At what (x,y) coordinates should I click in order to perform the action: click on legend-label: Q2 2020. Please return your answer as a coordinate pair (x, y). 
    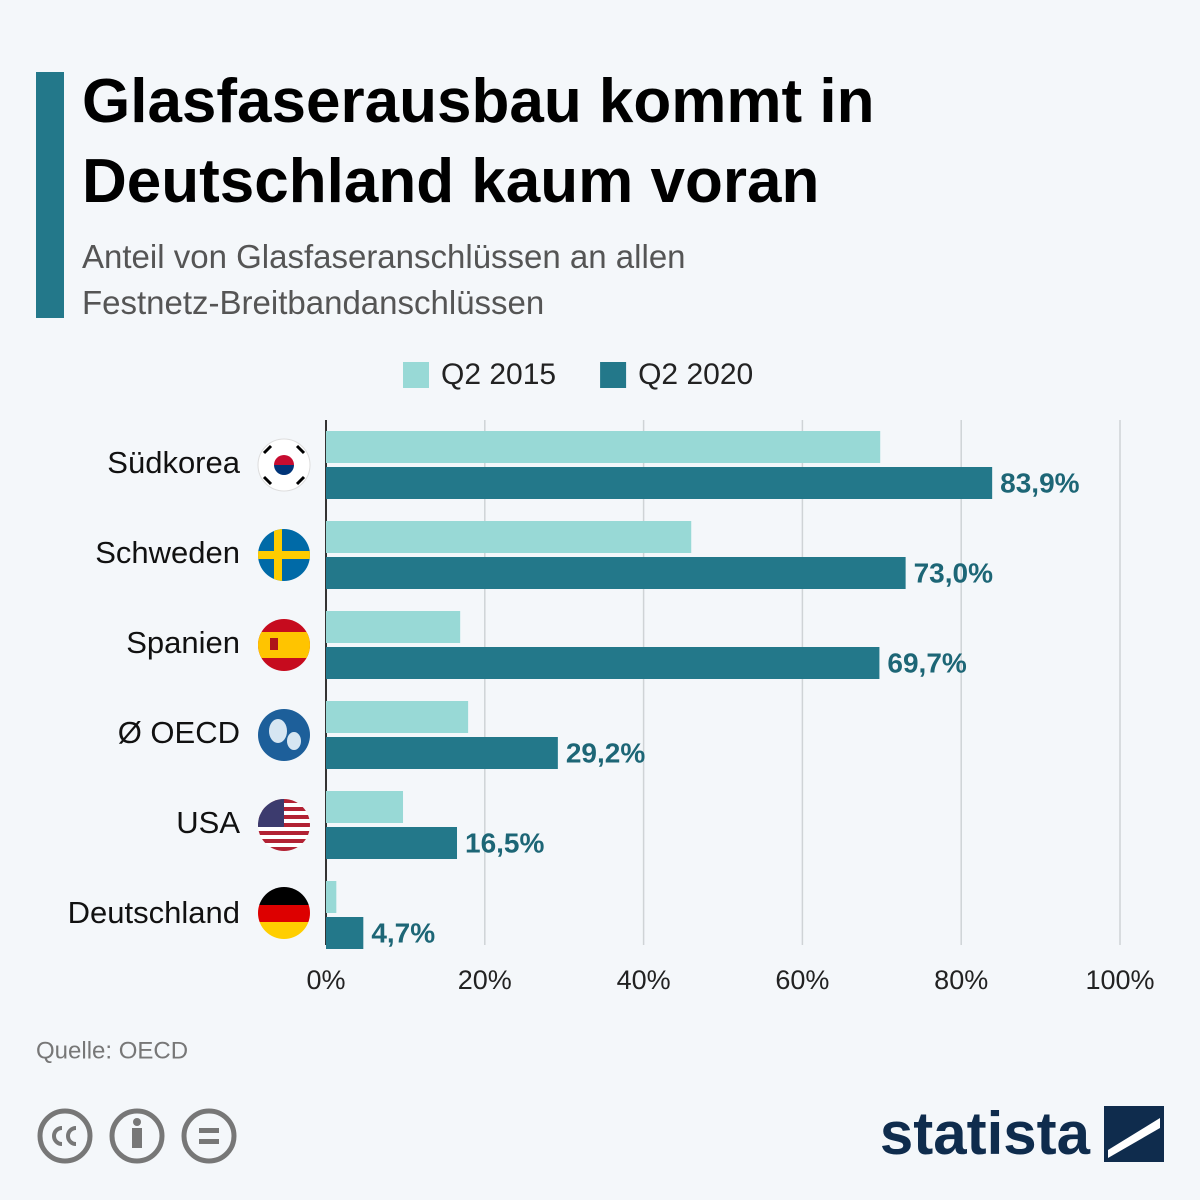
    Looking at the image, I should click on (695, 374).